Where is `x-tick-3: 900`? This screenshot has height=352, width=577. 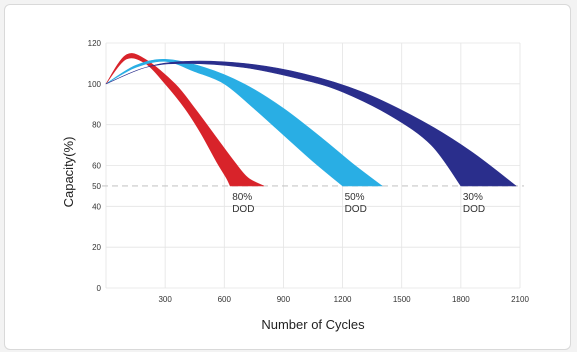 x-tick-3: 900 is located at coordinates (284, 299).